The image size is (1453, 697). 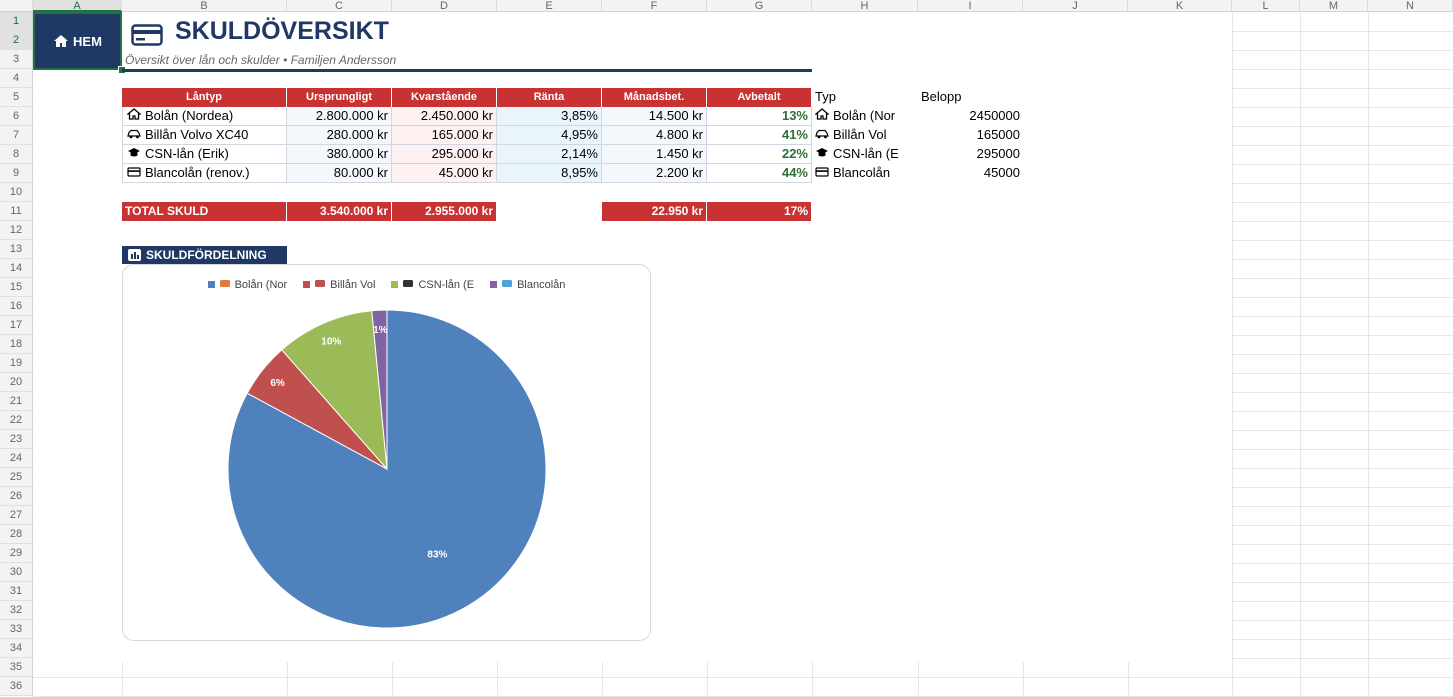 I want to click on table-cell-remaining: 165.000 kr, so click(x=444, y=135).